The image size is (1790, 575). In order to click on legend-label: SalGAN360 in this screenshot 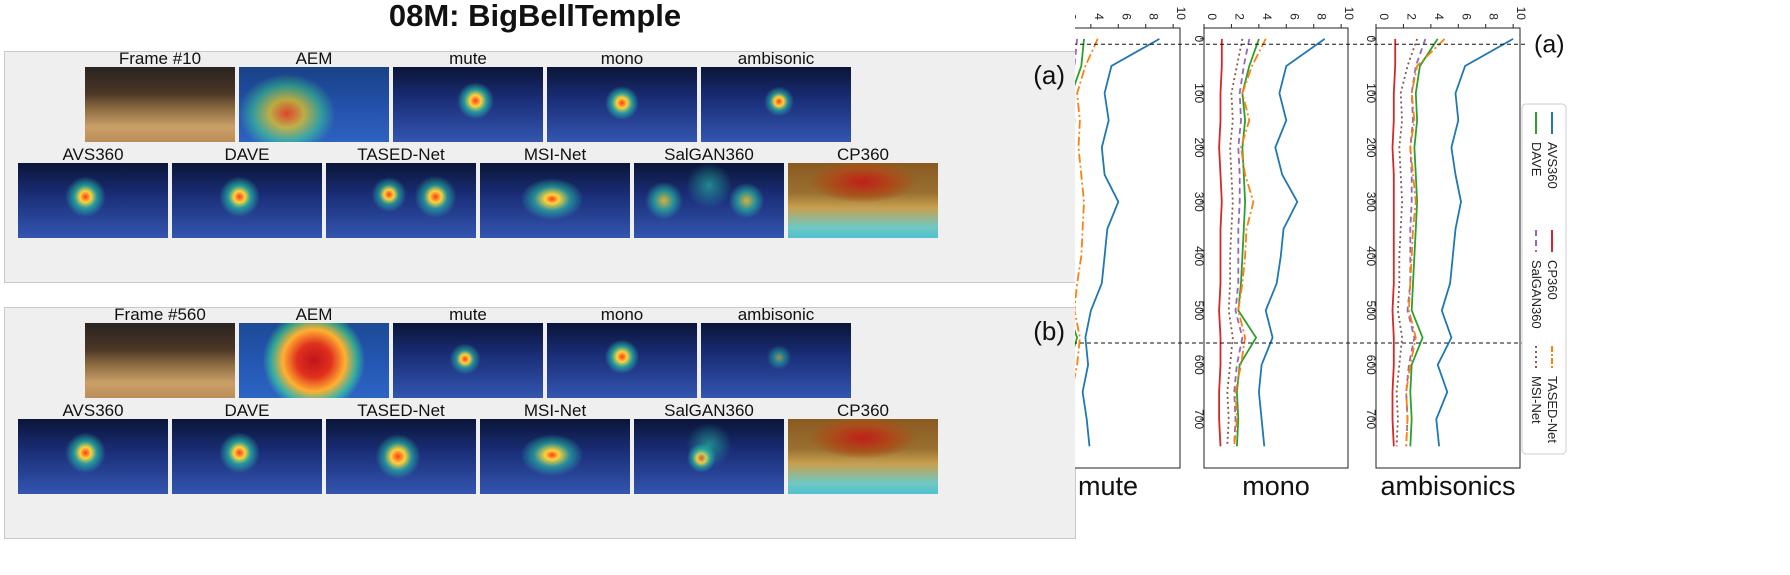, I will do `click(1536, 294)`.